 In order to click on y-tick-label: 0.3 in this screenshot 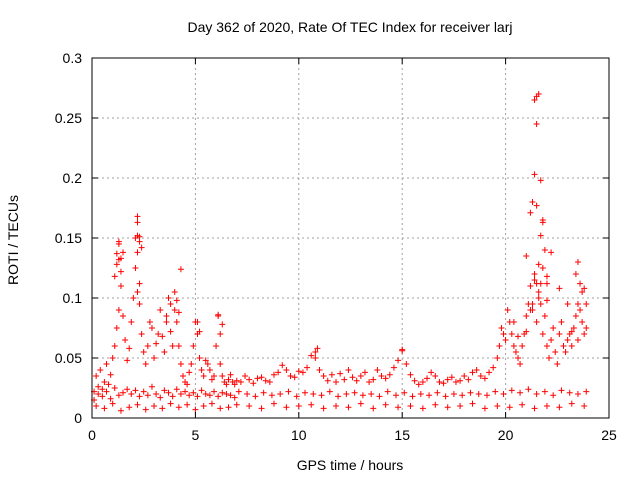, I will do `click(73, 58)`.